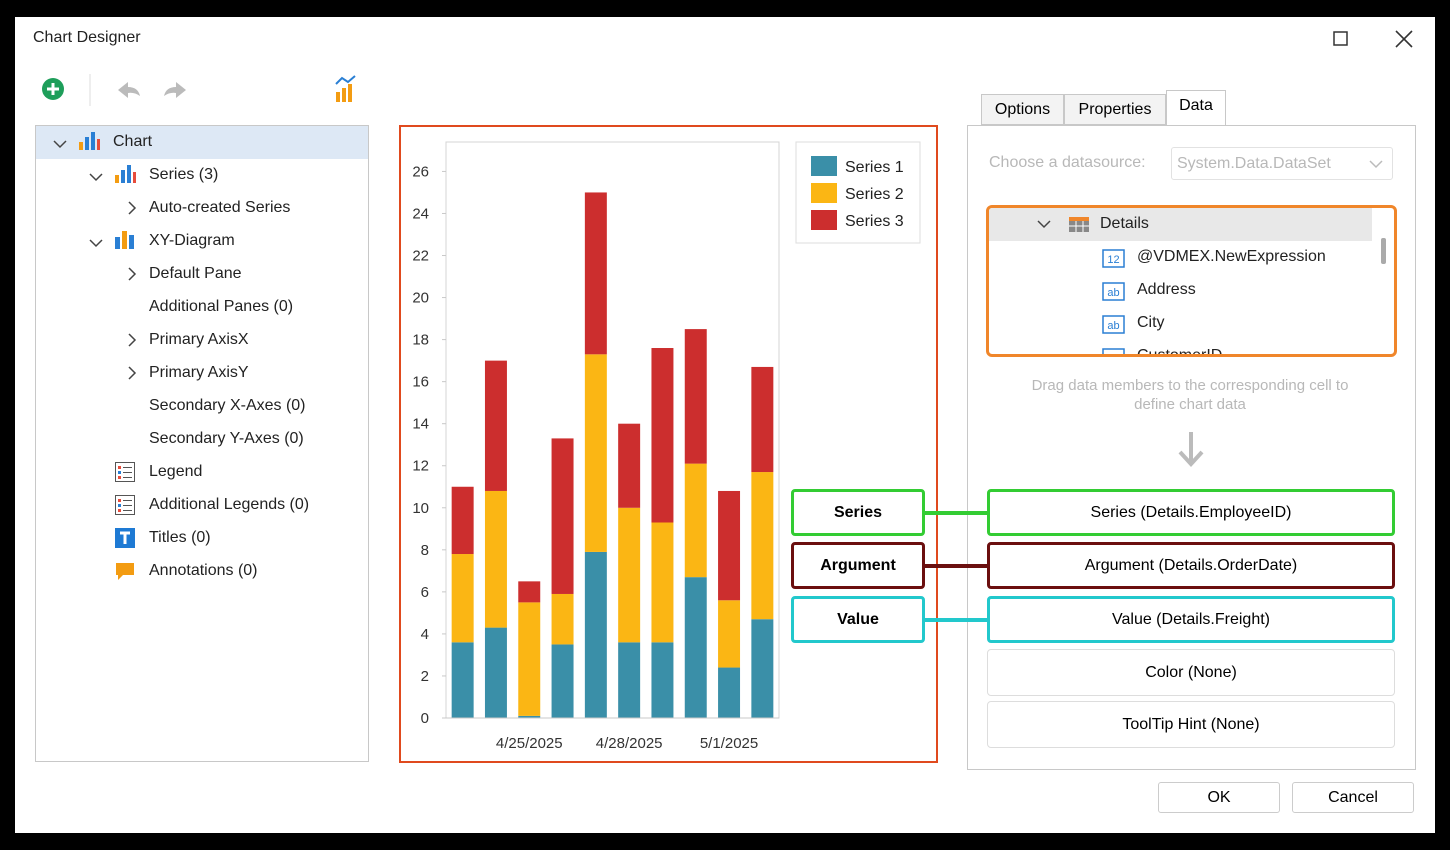  I want to click on mapping-cell: Series (Details.EmployeeID), so click(1191, 512).